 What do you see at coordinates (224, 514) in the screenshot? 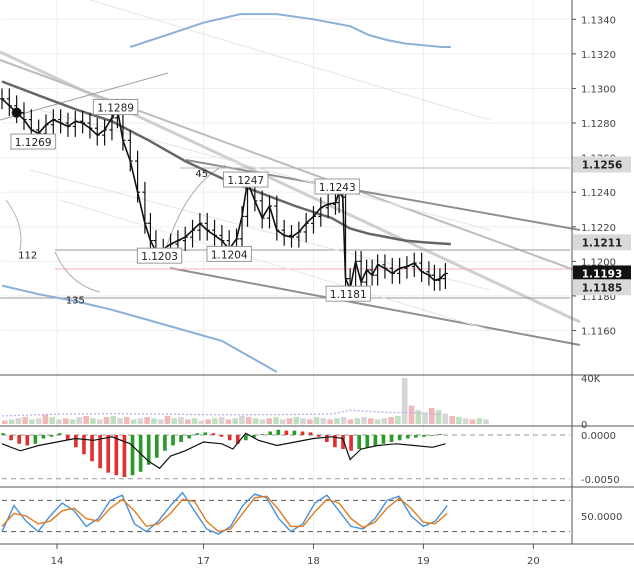
I see `stochastic-d-line` at bounding box center [224, 514].